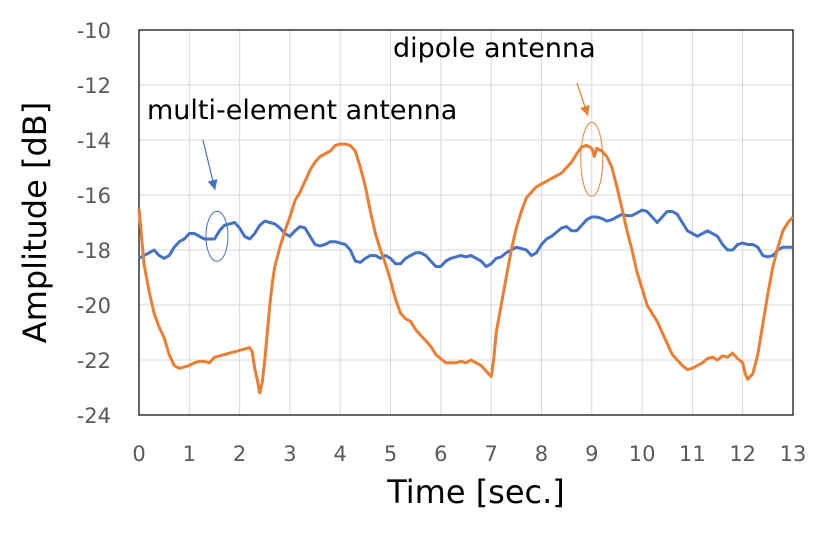 This screenshot has height=539, width=832. What do you see at coordinates (94, 251) in the screenshot?
I see `y-tick-label: -18` at bounding box center [94, 251].